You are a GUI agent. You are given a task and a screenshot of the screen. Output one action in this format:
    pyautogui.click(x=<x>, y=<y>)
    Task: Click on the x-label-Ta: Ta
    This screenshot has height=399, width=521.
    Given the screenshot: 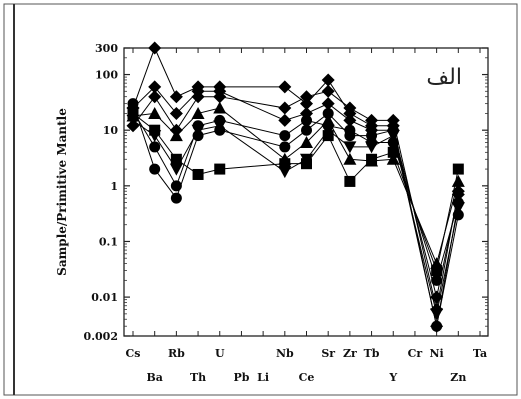 What is the action you would take?
    pyautogui.click(x=480, y=353)
    